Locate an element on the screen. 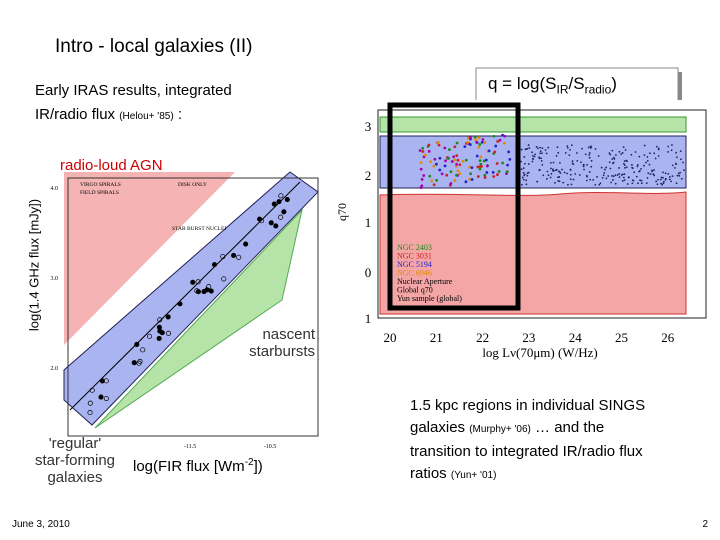 This screenshot has width=720, height=540. x-tick-label: 26 is located at coordinates (668, 337).